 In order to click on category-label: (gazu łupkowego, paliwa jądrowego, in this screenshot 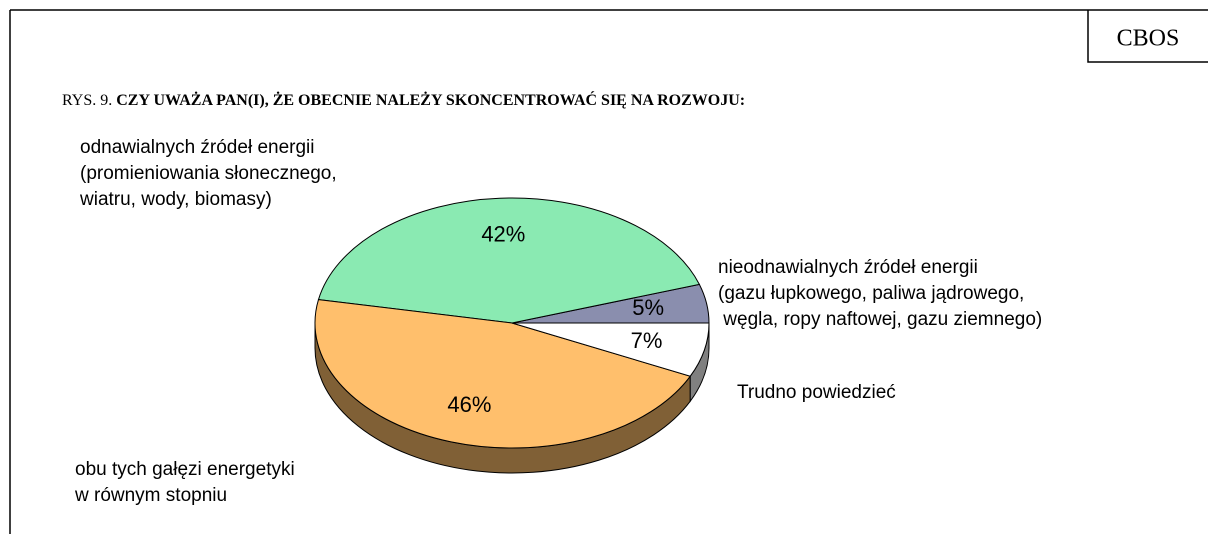, I will do `click(871, 293)`.